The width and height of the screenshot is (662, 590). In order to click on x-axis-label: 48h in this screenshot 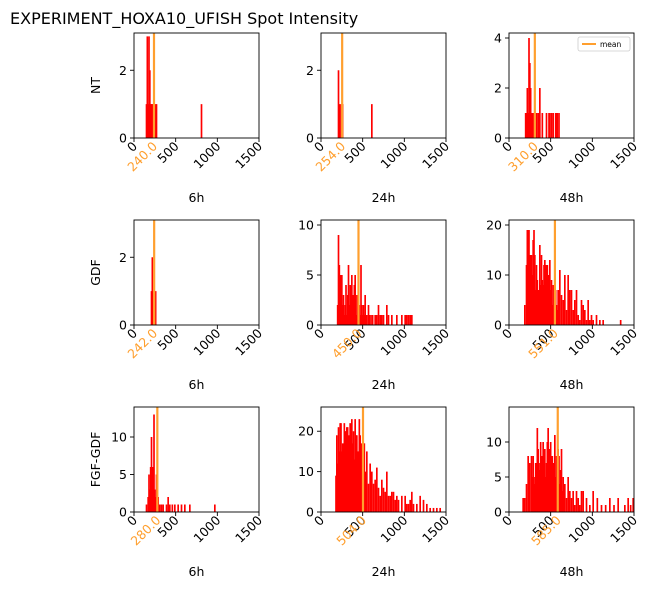, I will do `click(572, 197)`.